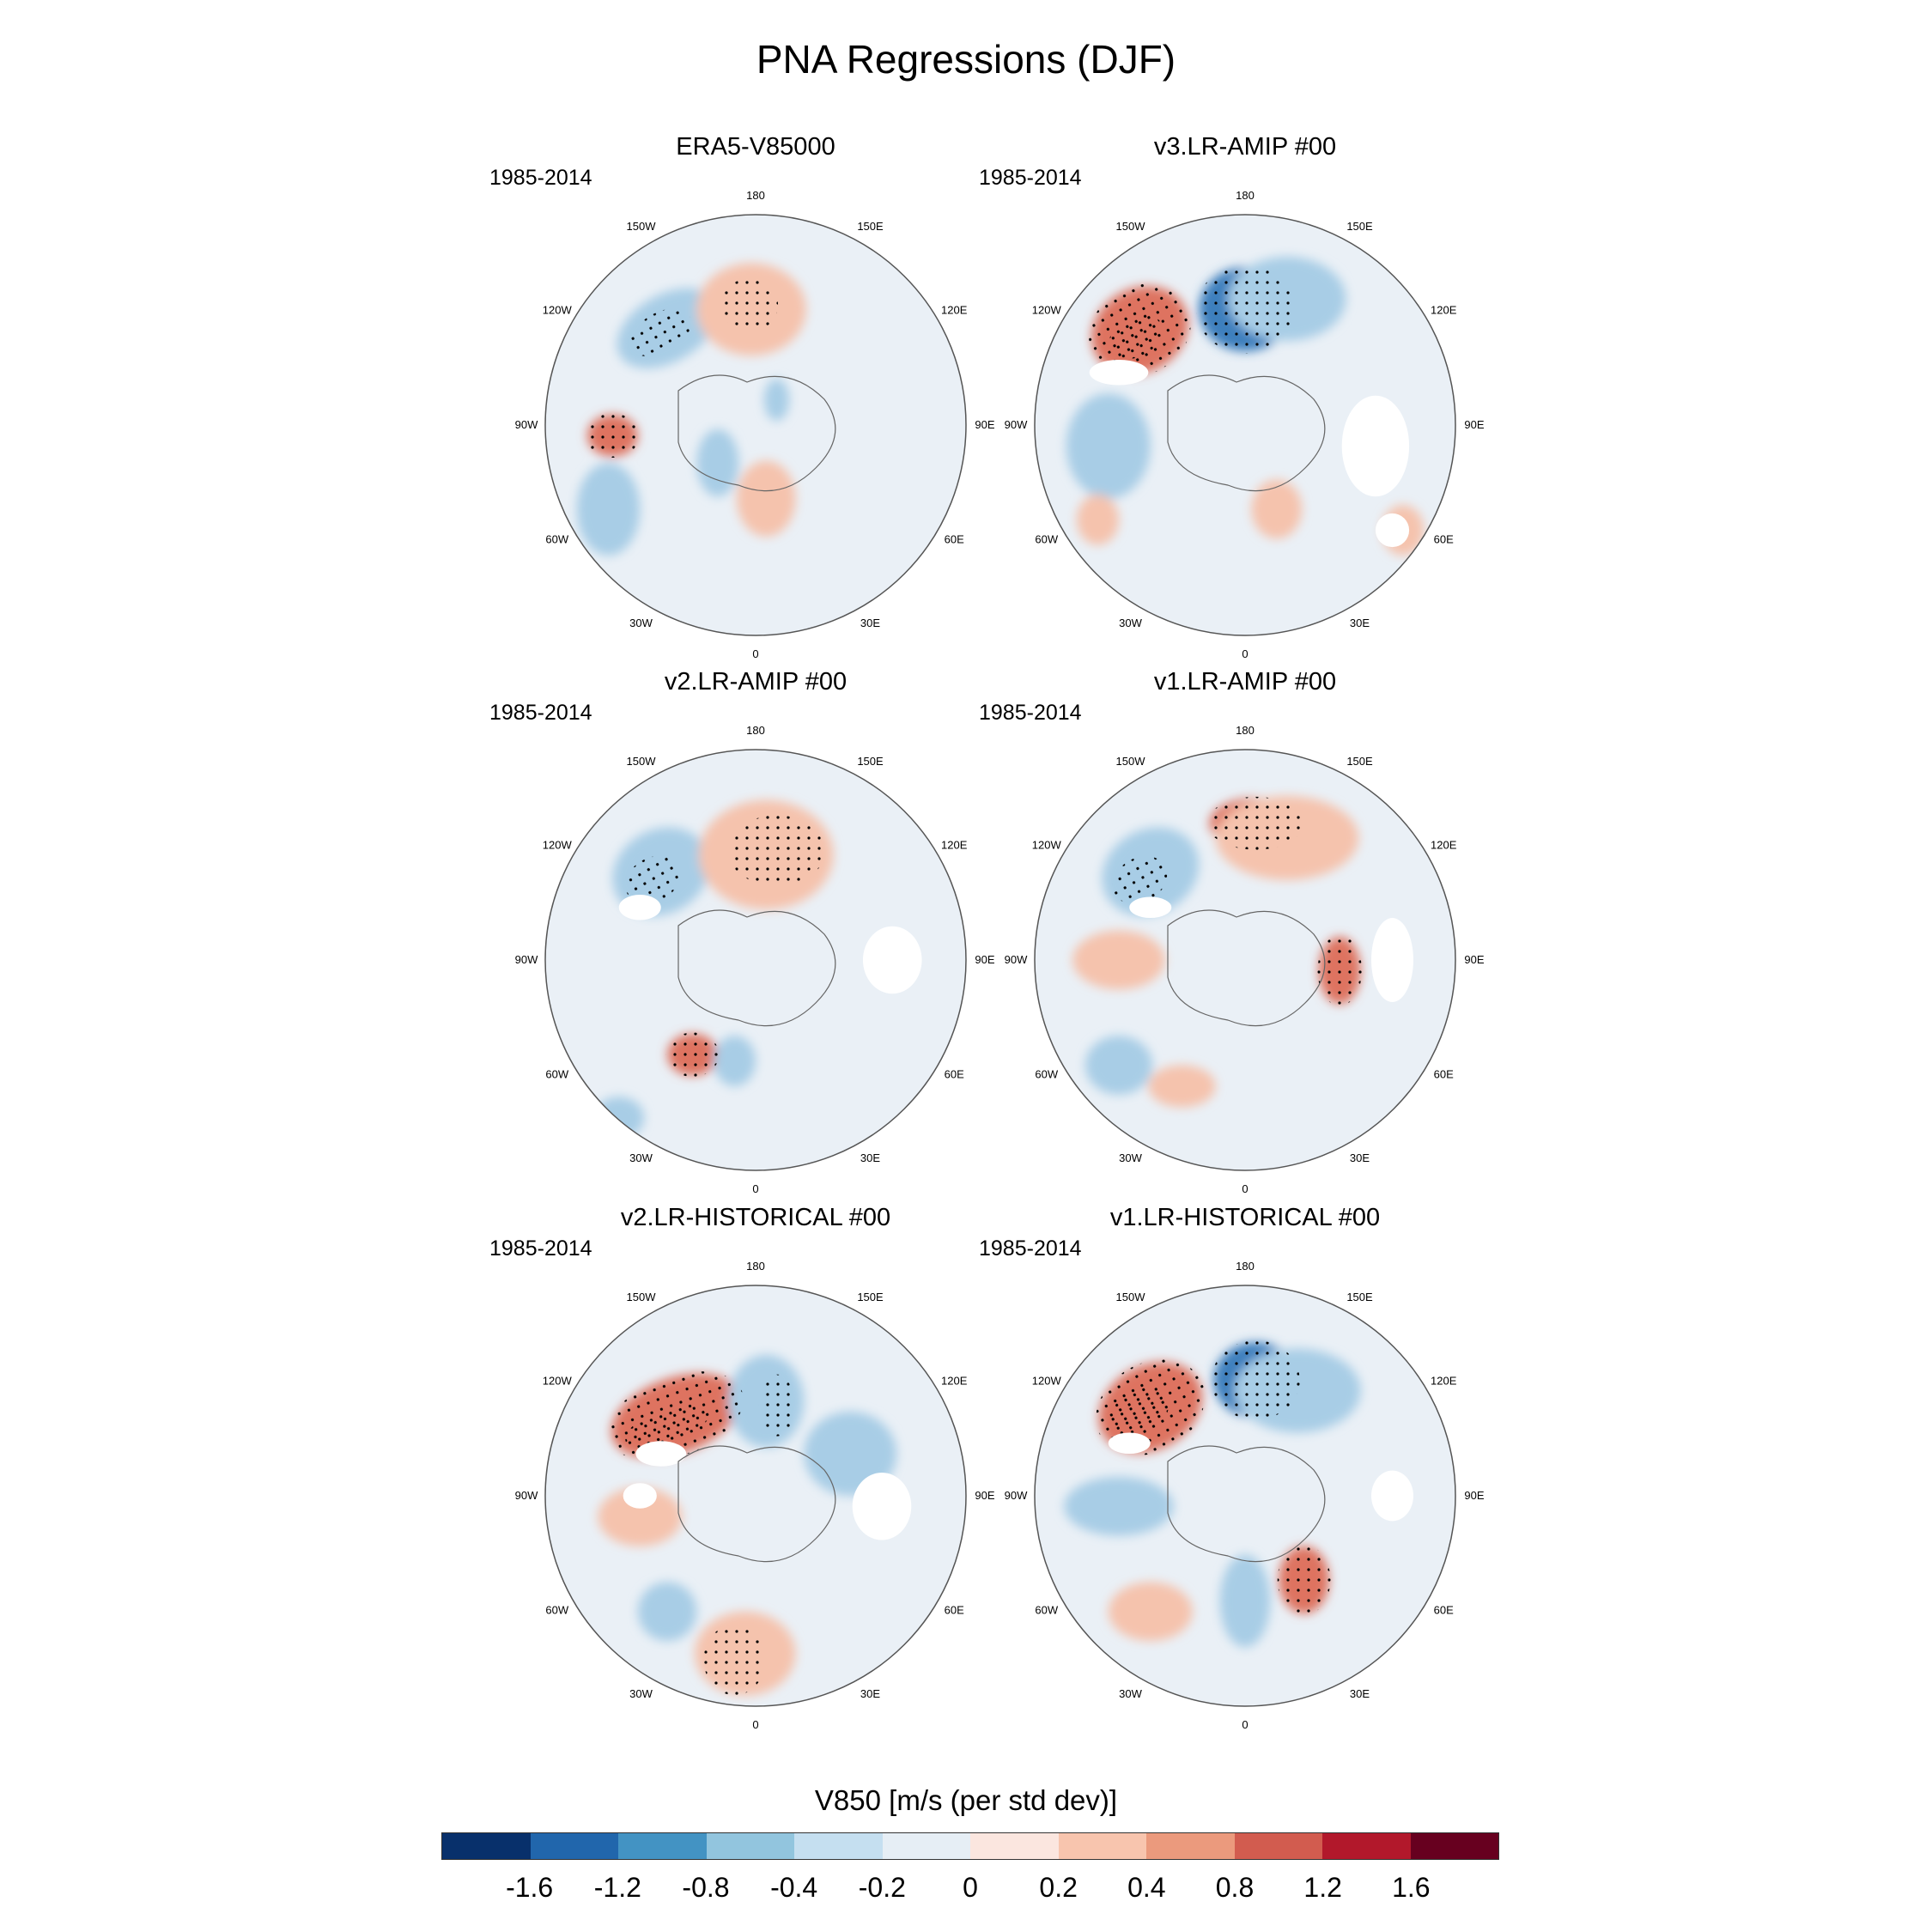  What do you see at coordinates (966, 1800) in the screenshot?
I see `colorbar-title: V850 [m/s (per std dev)]` at bounding box center [966, 1800].